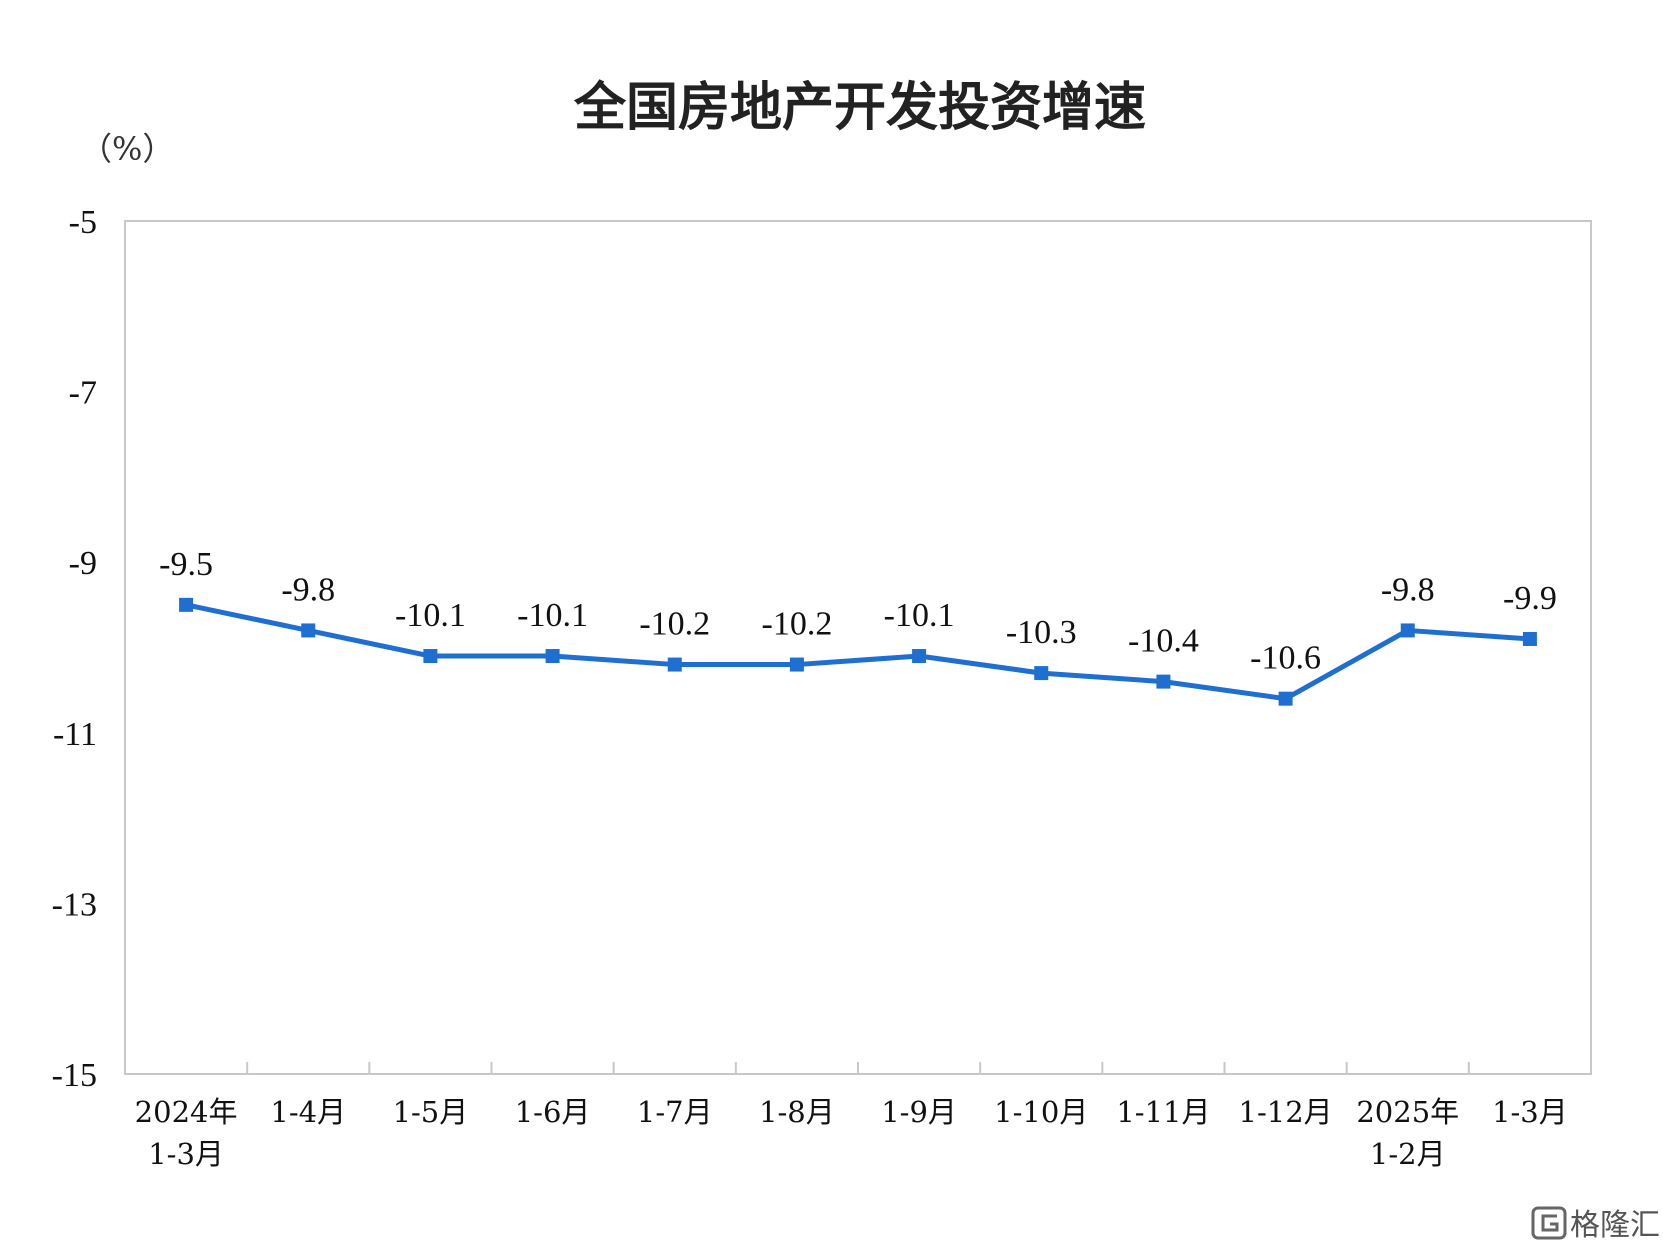 Image resolution: width=1663 pixels, height=1247 pixels. I want to click on x-tick-label: 1-9月, so click(919, 1112).